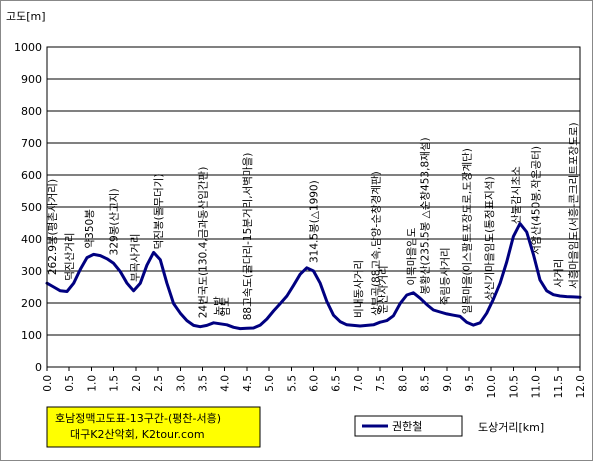 The height and width of the screenshot is (461, 593). I want to click on x-tick-label: 5.5, so click(292, 383).